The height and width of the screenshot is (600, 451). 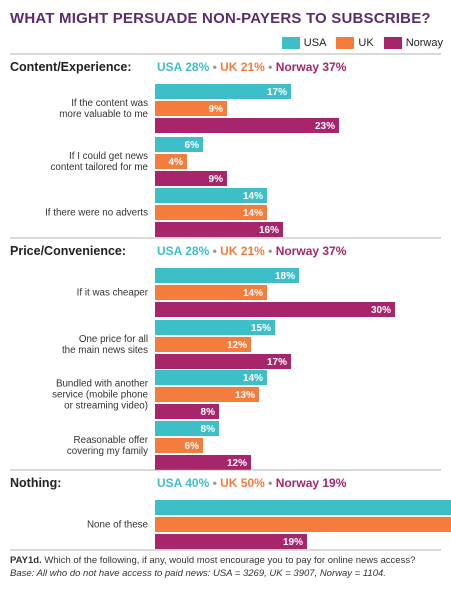 What do you see at coordinates (102, 384) in the screenshot?
I see `category-label: Bundled with another` at bounding box center [102, 384].